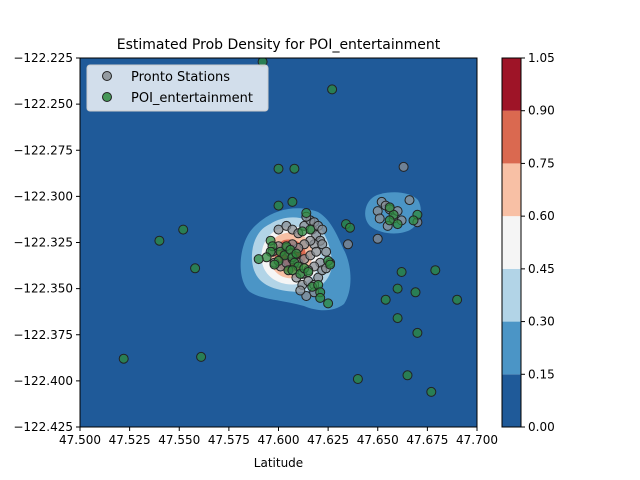 This screenshot has width=640, height=480. I want to click on x-tick-label: 47.625, so click(328, 440).